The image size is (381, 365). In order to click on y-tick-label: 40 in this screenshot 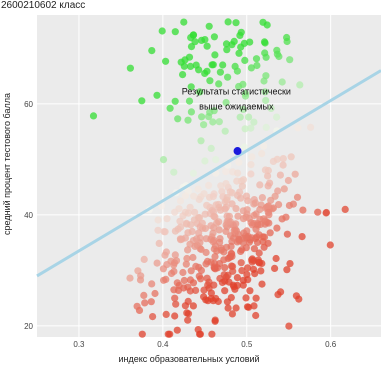, I will do `click(28, 215)`.